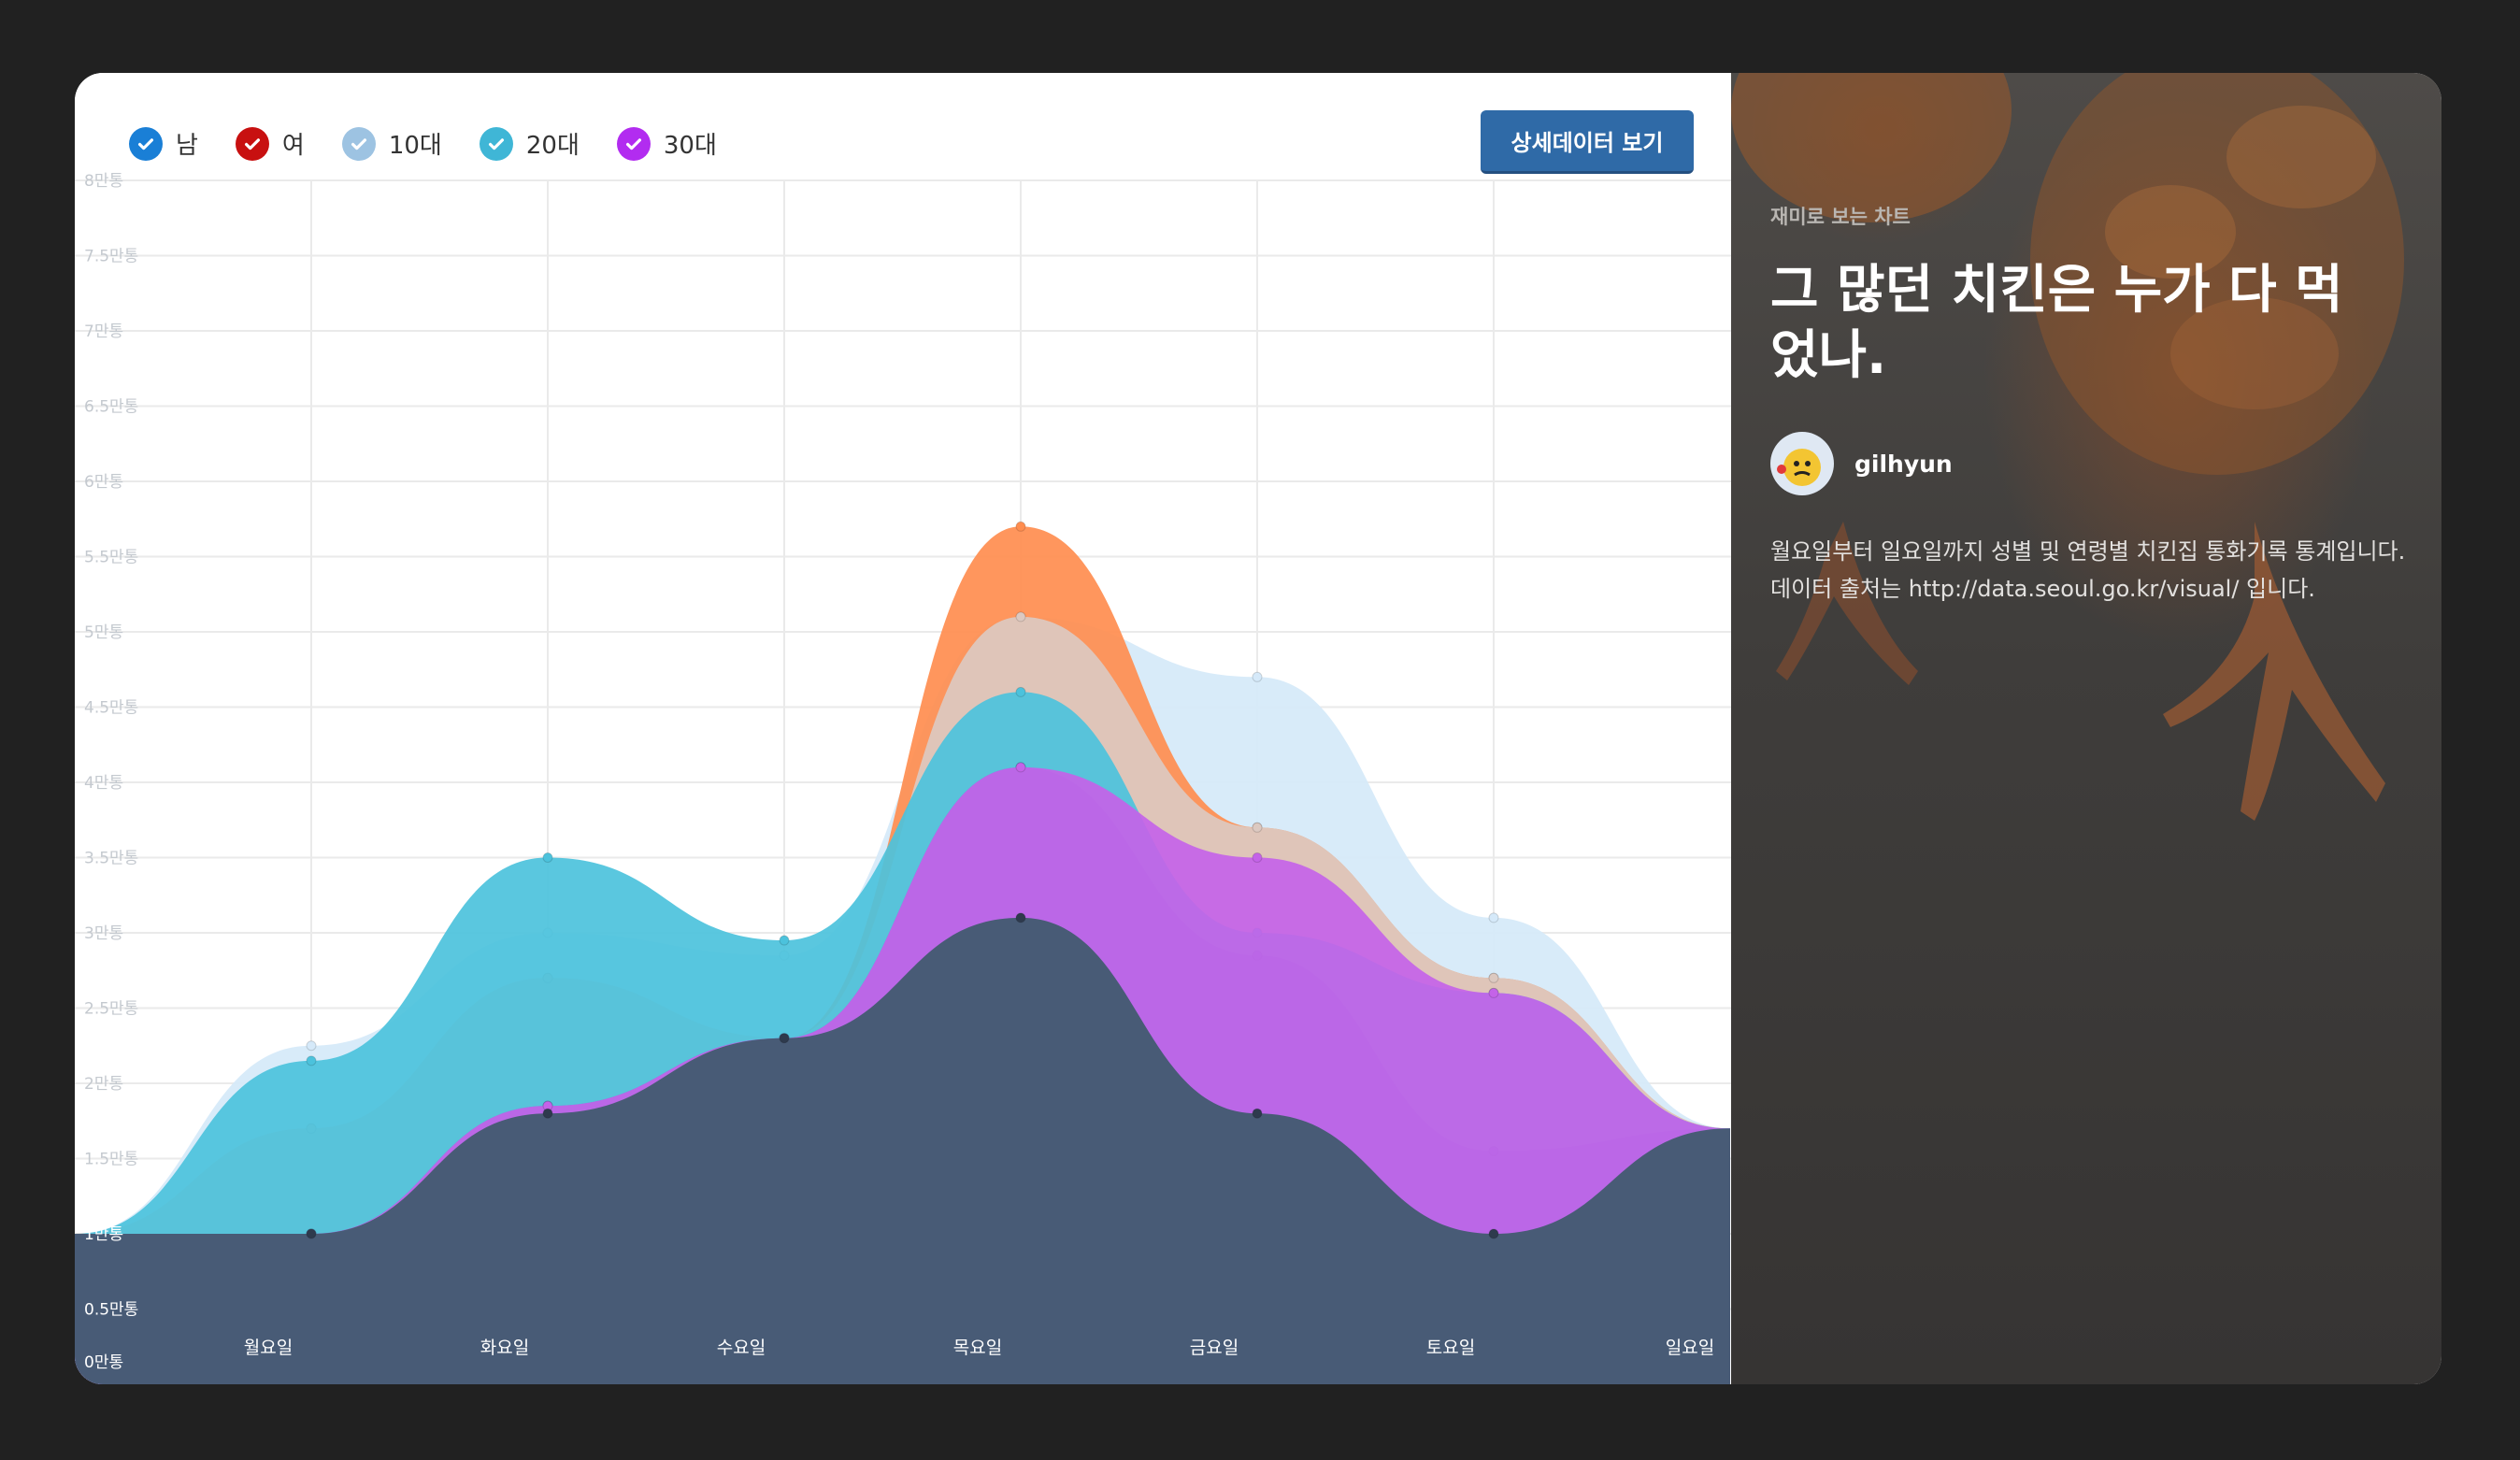 This screenshot has width=2520, height=1460. Describe the element at coordinates (1840, 217) in the screenshot. I see `eyebrow-label: 재미로 보는 차트` at that location.